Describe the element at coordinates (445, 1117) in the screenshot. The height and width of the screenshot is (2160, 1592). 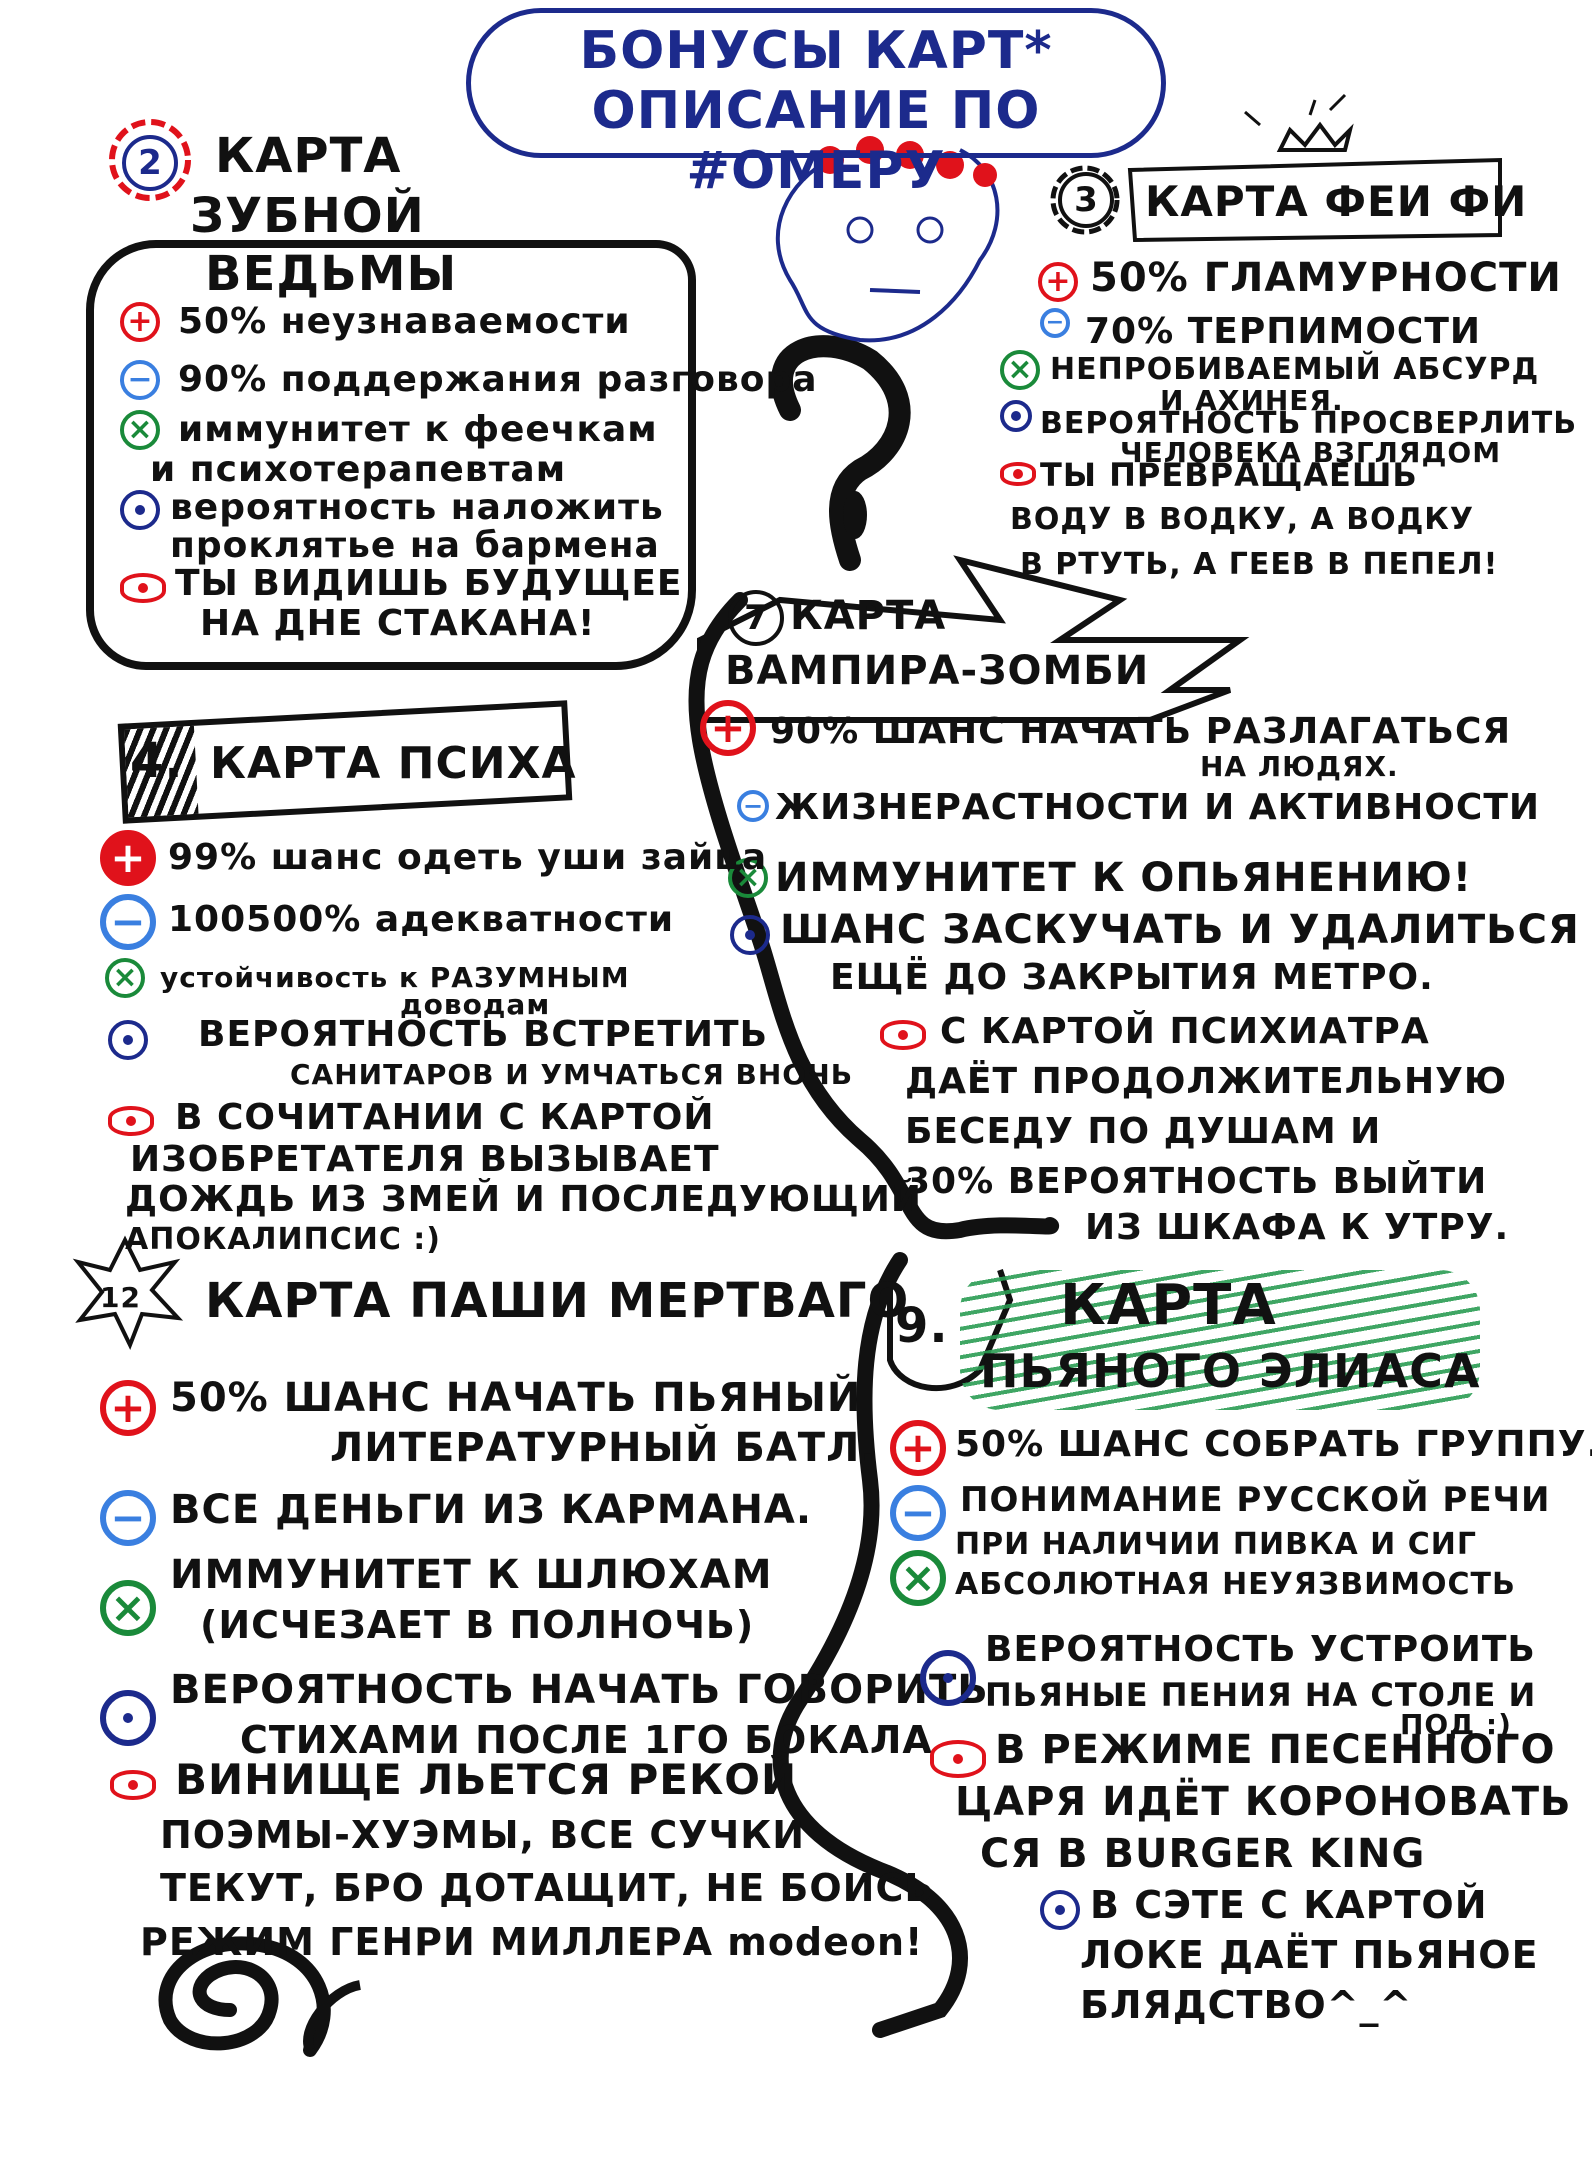
I see `bonus-eye: В СОЧИТАНИИ С КАРТОЙ` at that location.